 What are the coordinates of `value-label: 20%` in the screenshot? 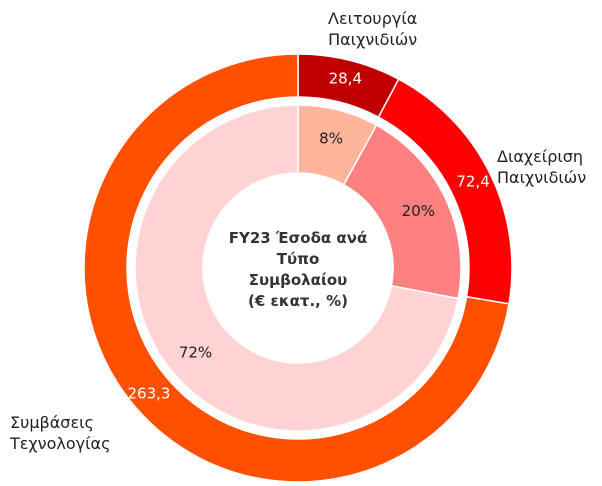 It's located at (418, 211).